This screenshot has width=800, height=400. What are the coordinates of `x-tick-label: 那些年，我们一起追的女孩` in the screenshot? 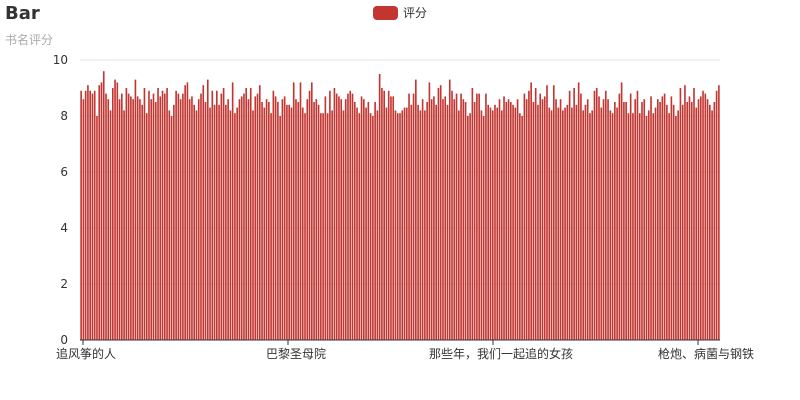 It's located at (501, 353).